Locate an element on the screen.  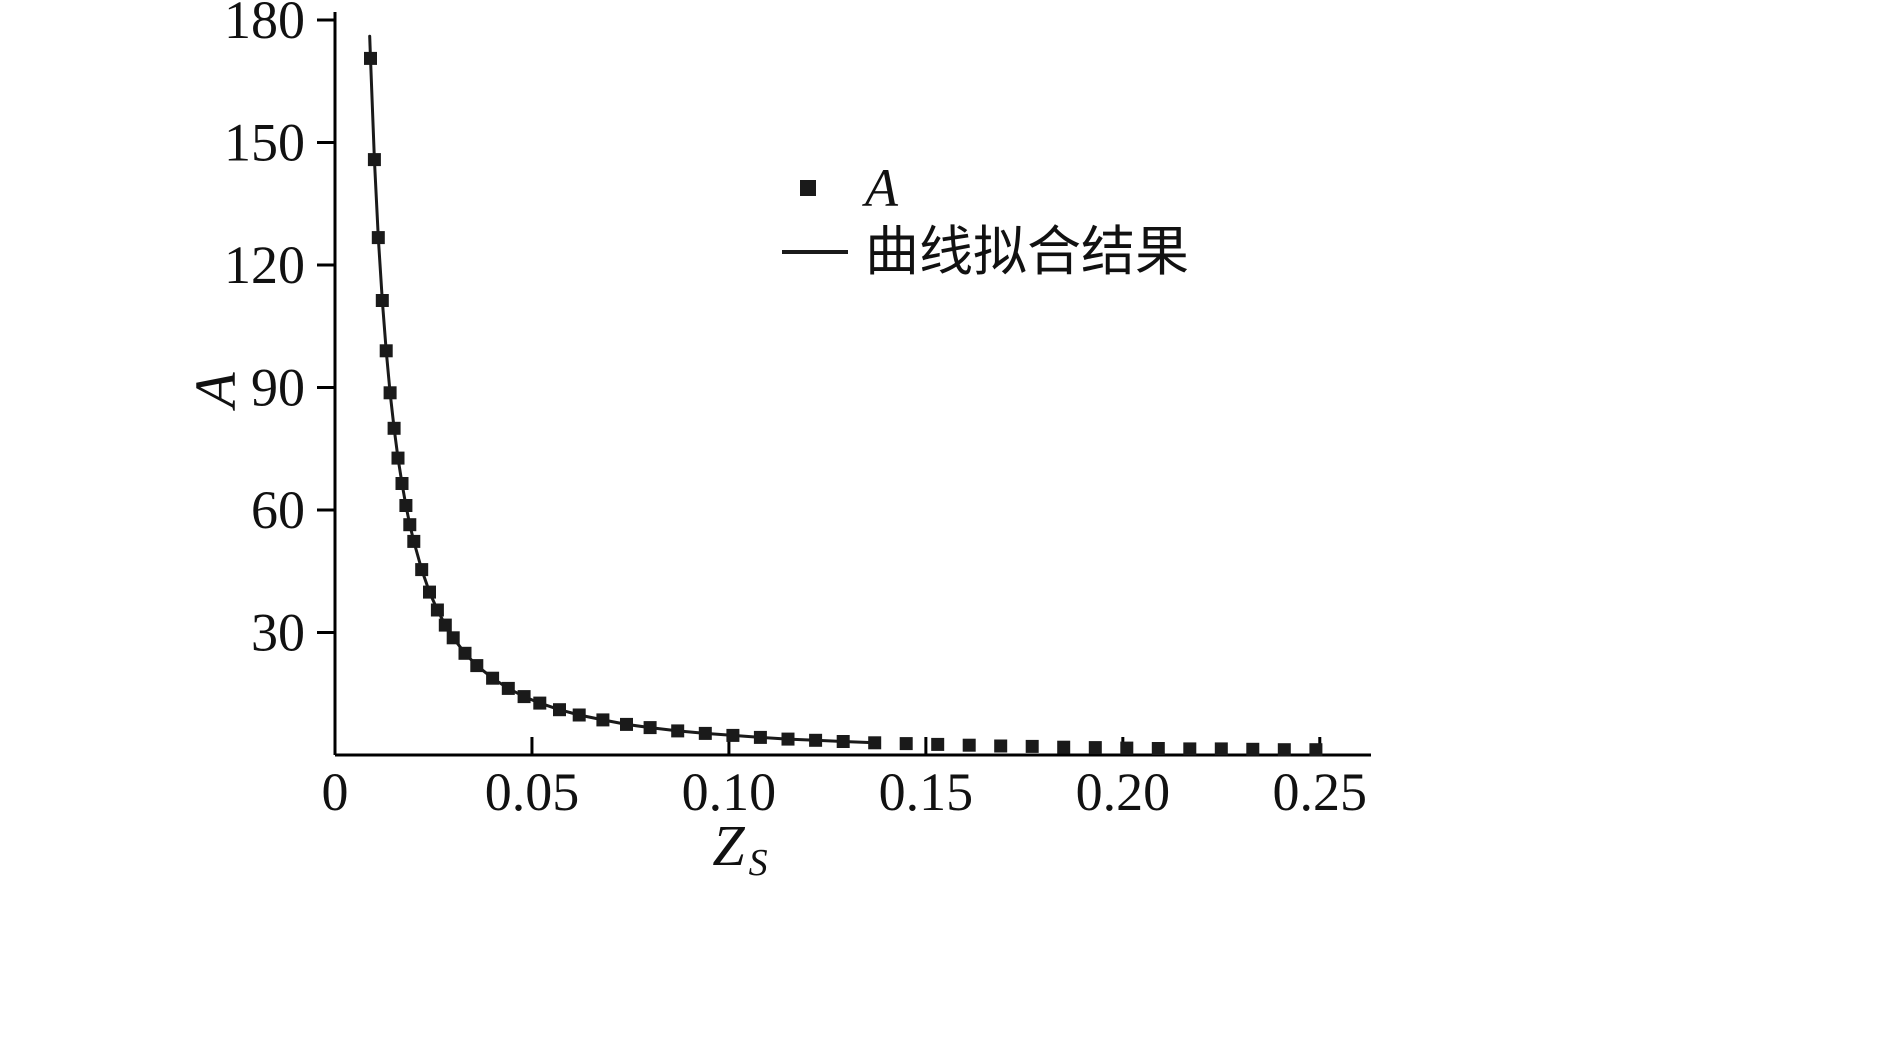
x-axis-title: Z S is located at coordinates (739, 848).